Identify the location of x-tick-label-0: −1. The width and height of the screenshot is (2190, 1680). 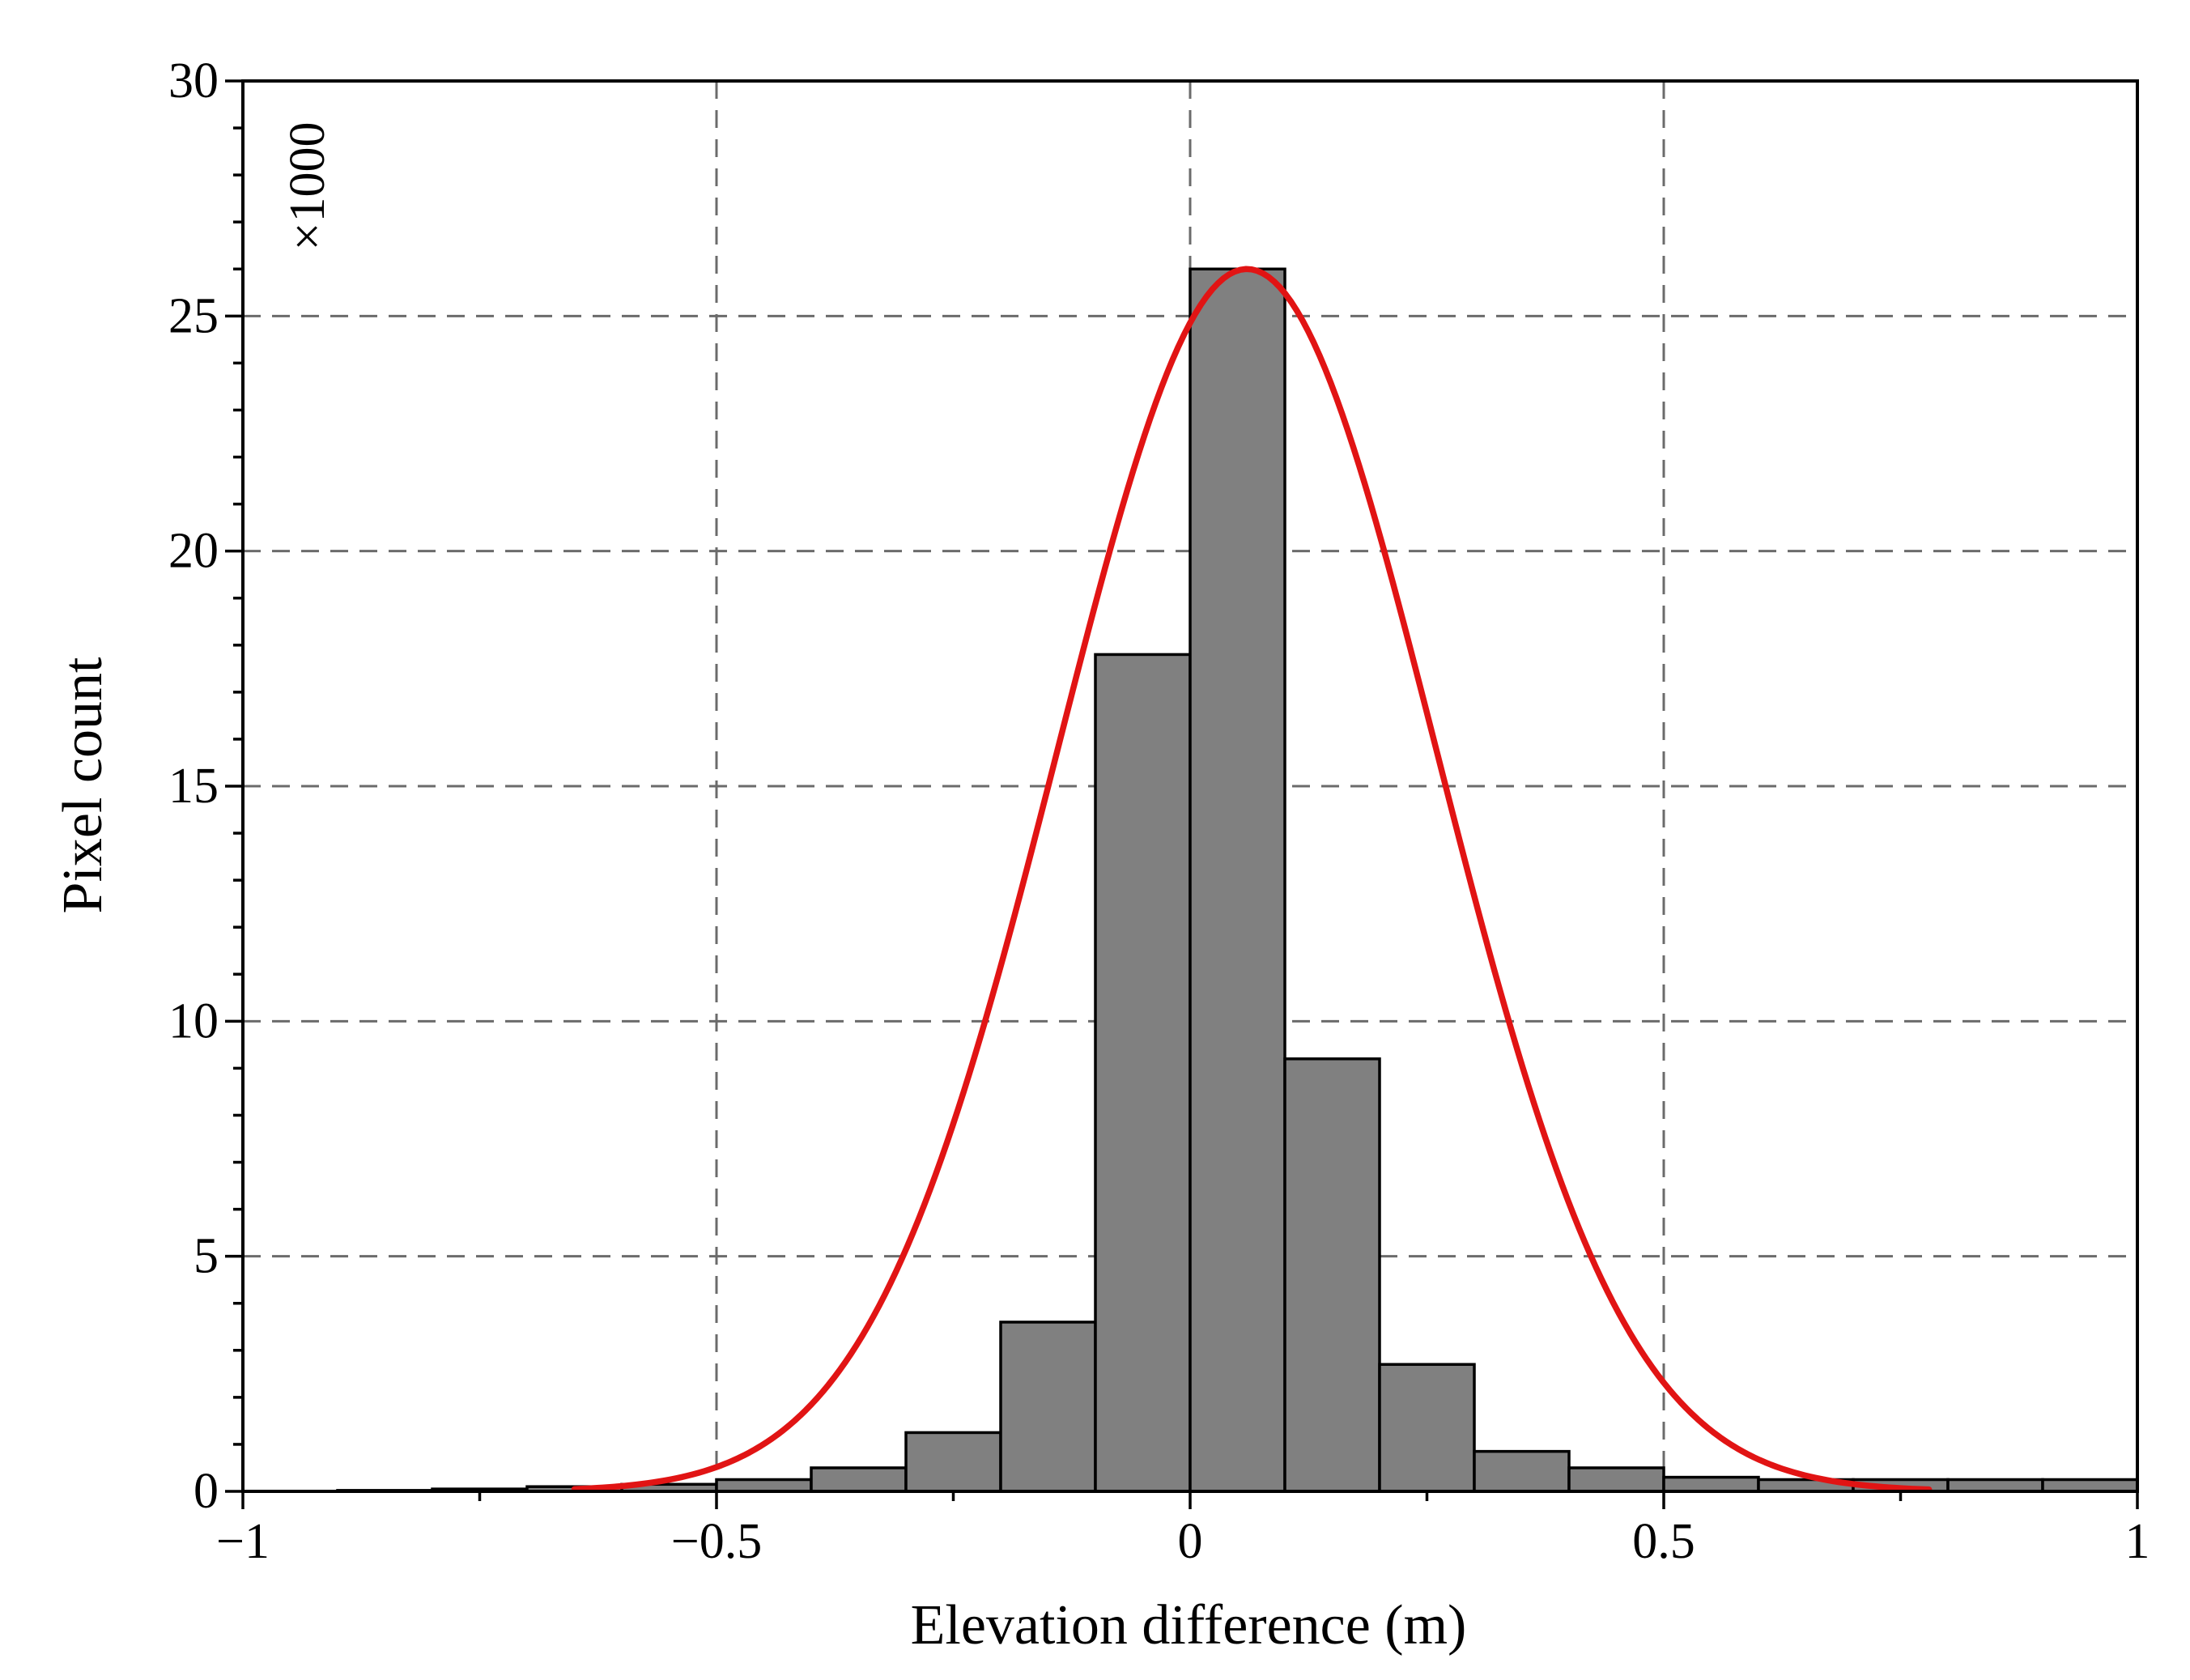
(243, 1541).